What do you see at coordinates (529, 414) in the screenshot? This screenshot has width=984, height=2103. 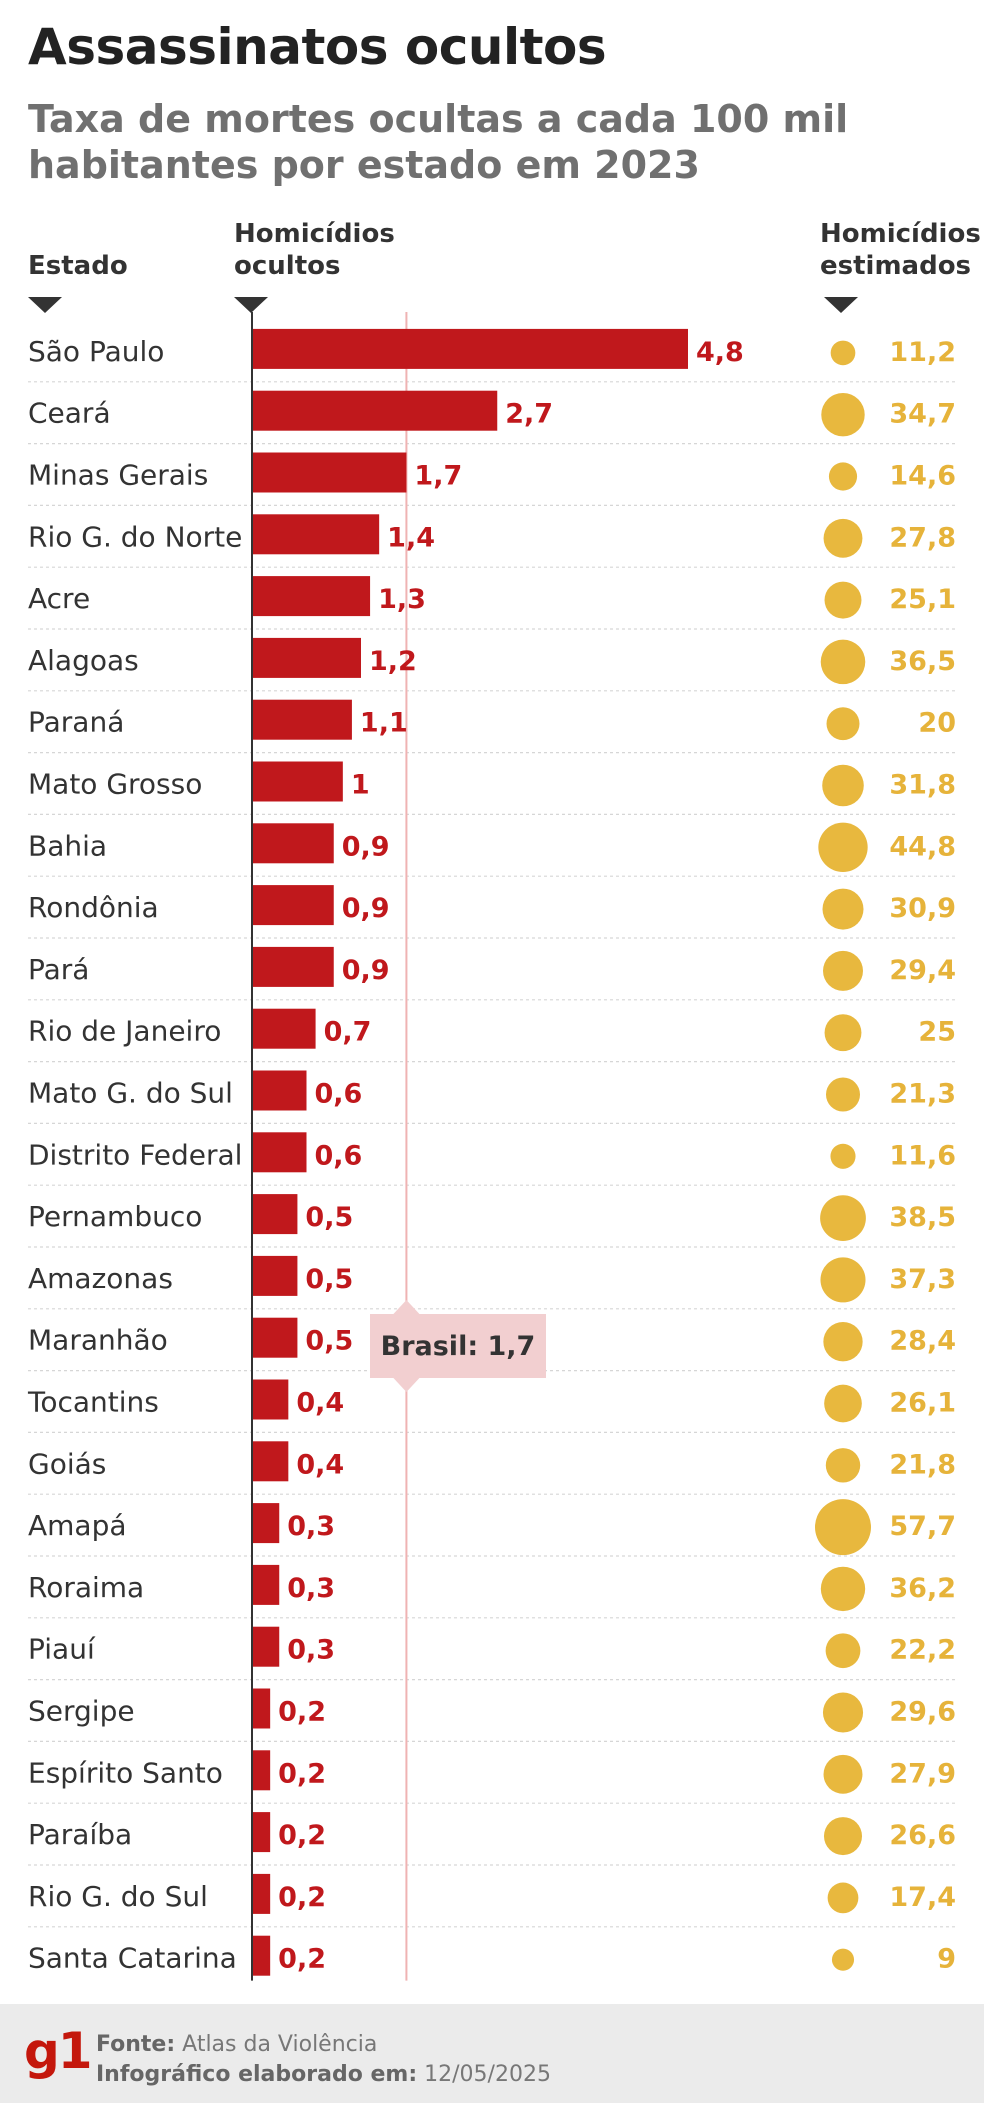 I see `bar-value-label: 2,7` at bounding box center [529, 414].